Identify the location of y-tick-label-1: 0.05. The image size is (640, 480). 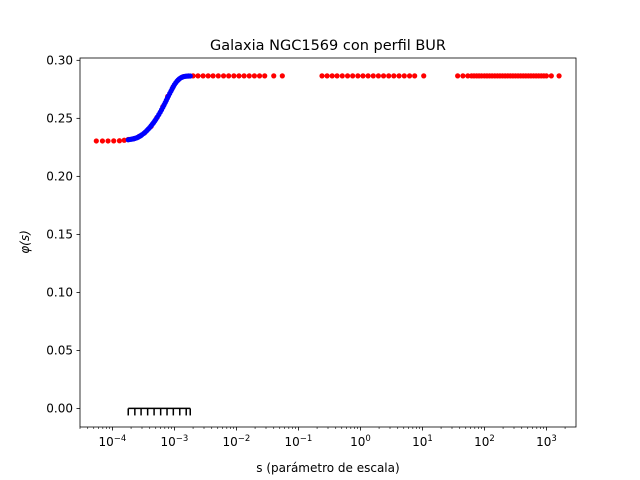
(59, 351).